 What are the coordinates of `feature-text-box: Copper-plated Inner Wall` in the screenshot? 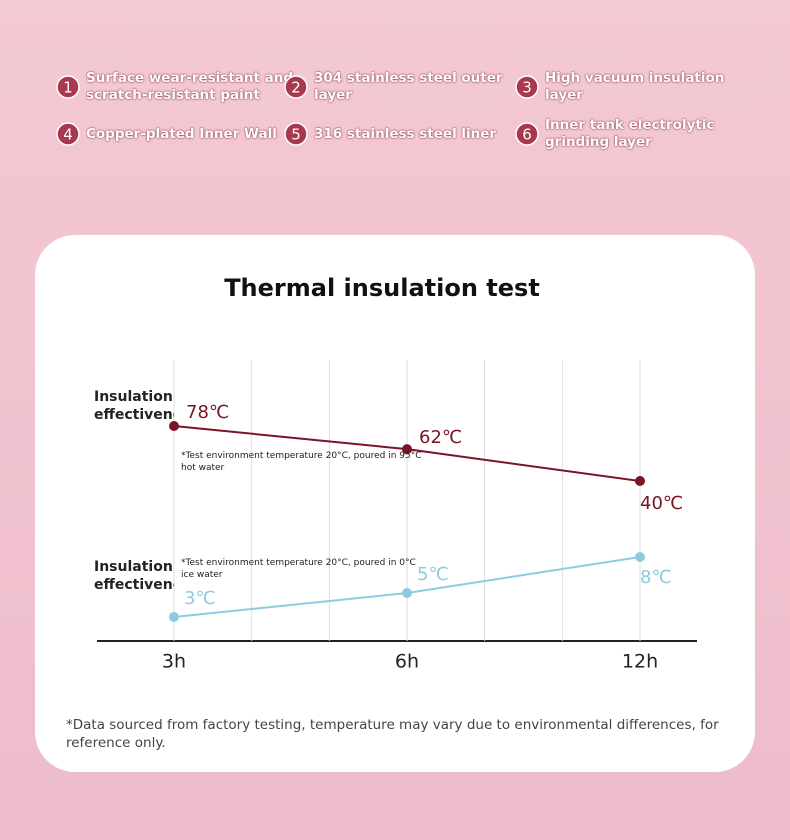 It's located at (181, 133).